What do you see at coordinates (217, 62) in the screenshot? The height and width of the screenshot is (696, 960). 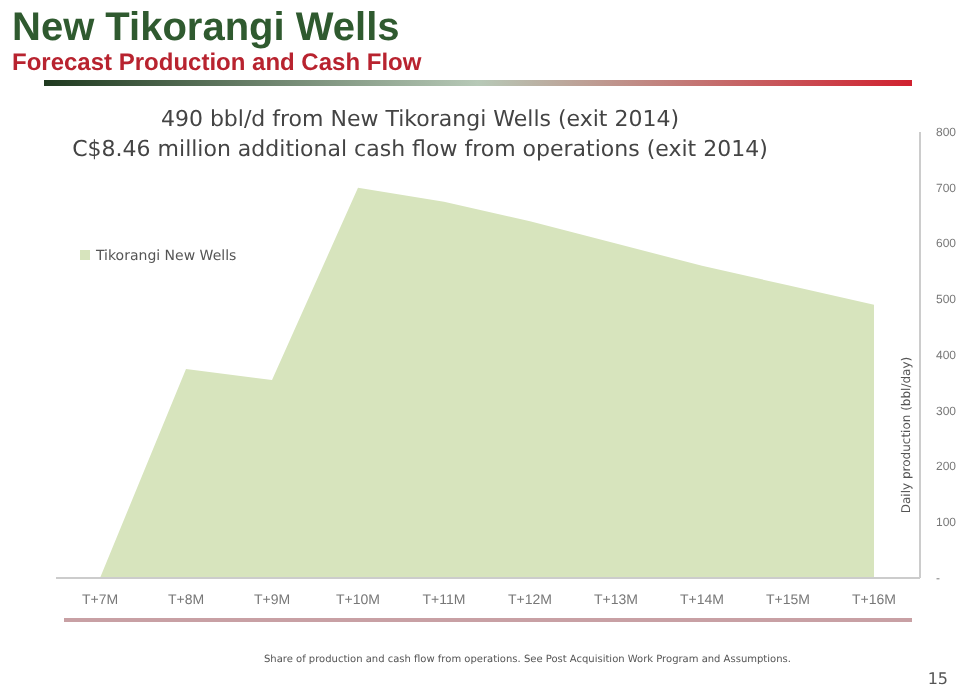 I see `chart-subtitle: Forecast Production and Cash Flow` at bounding box center [217, 62].